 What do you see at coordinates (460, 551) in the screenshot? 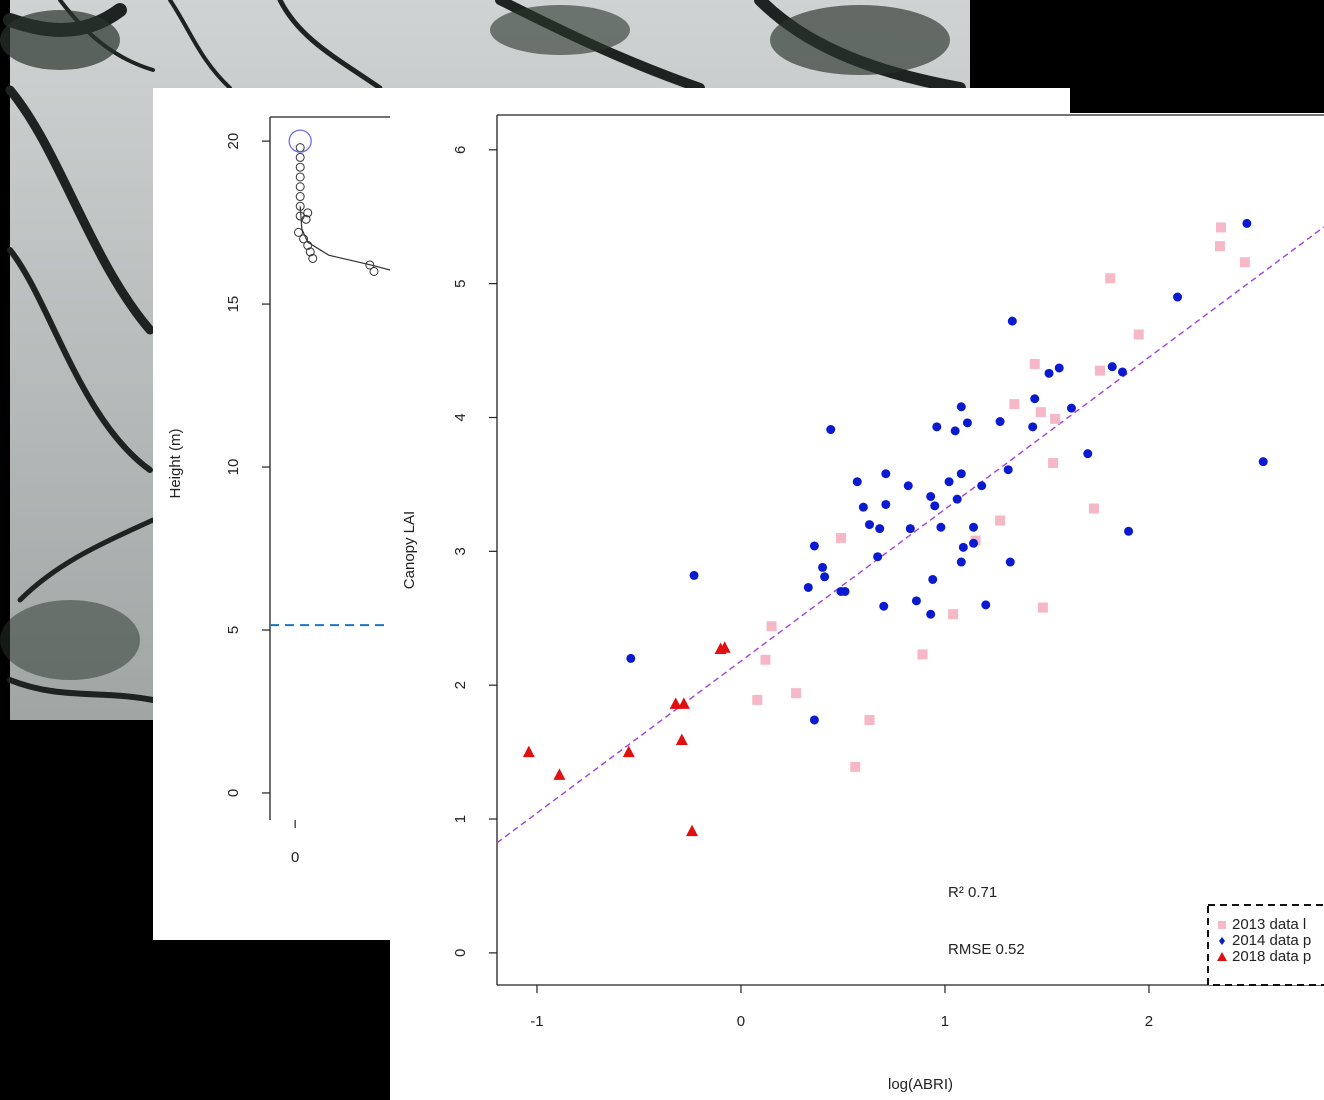
I see `y-tick-label: 3` at bounding box center [460, 551].